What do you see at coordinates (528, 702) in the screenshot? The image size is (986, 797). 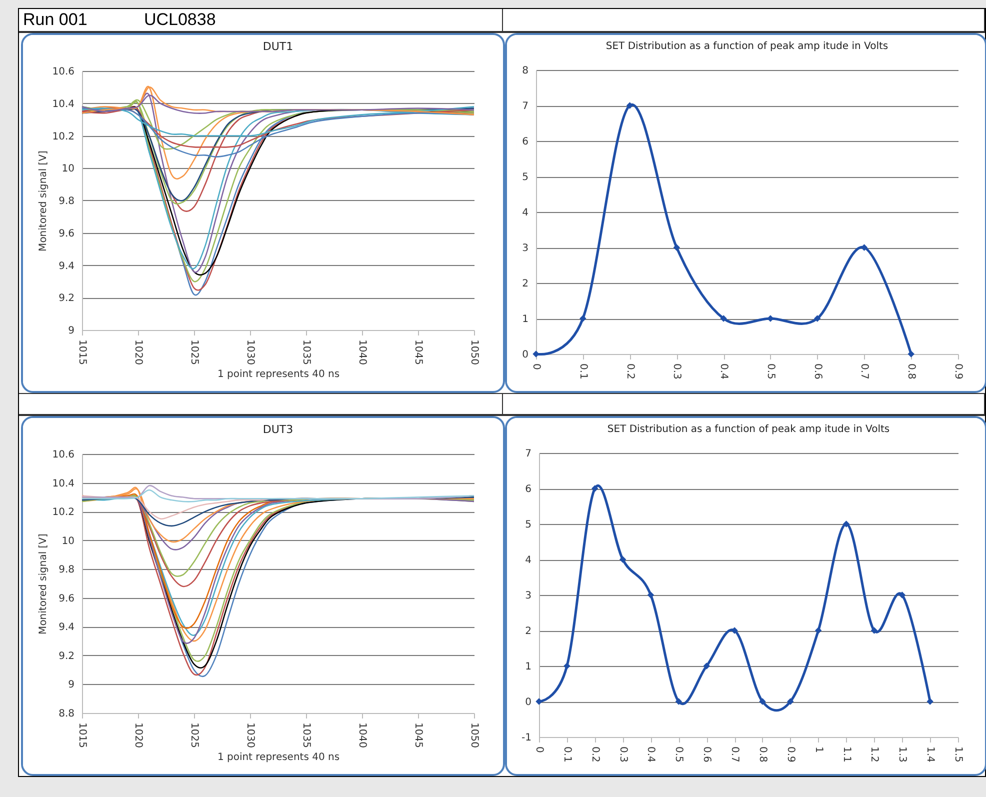 I see `y-tick-label: 0` at bounding box center [528, 702].